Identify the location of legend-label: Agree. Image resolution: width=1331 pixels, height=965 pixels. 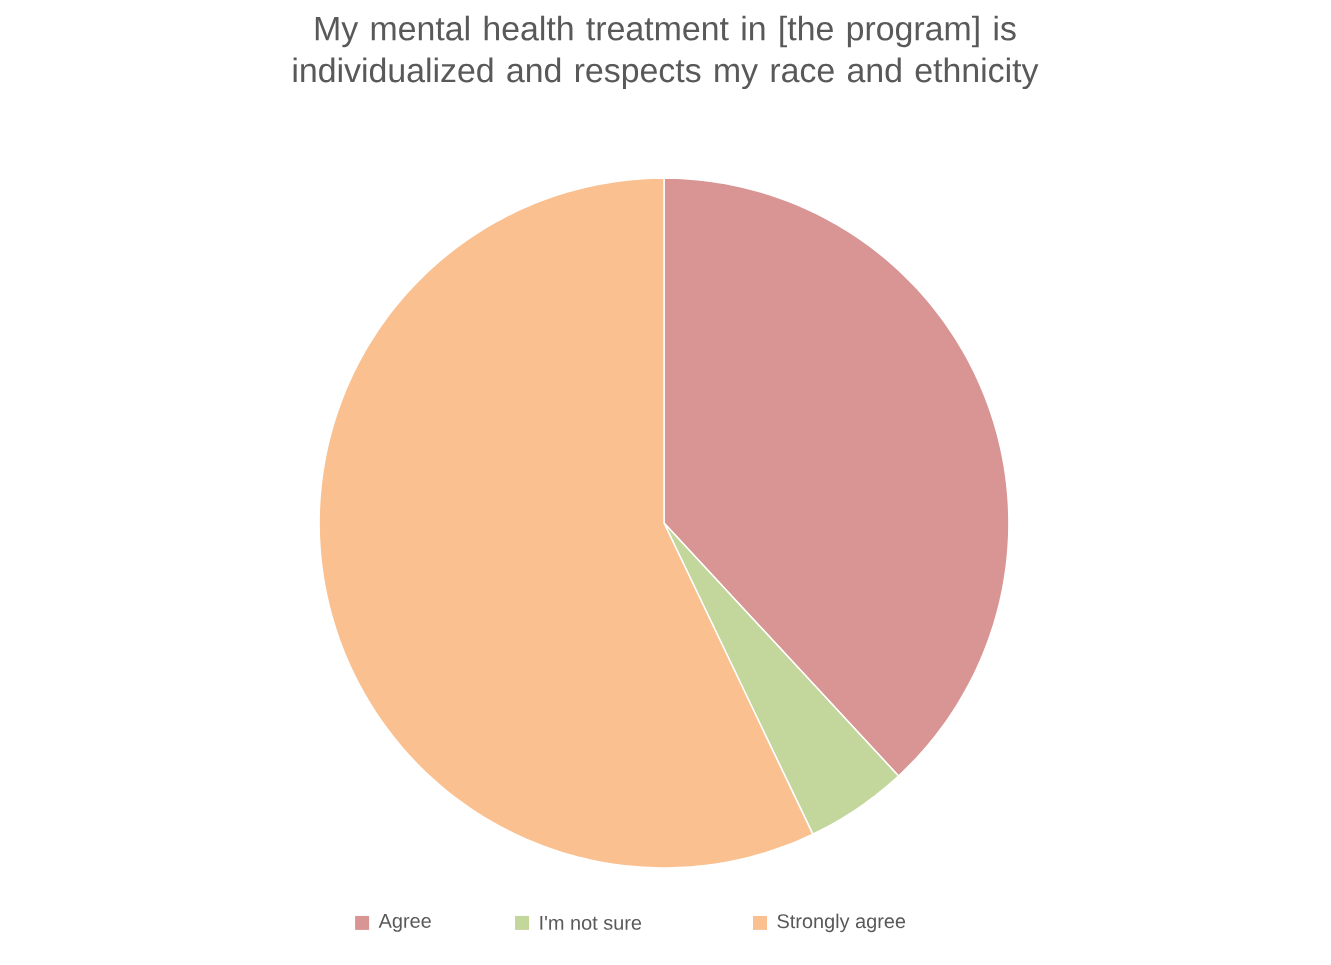
(404, 922).